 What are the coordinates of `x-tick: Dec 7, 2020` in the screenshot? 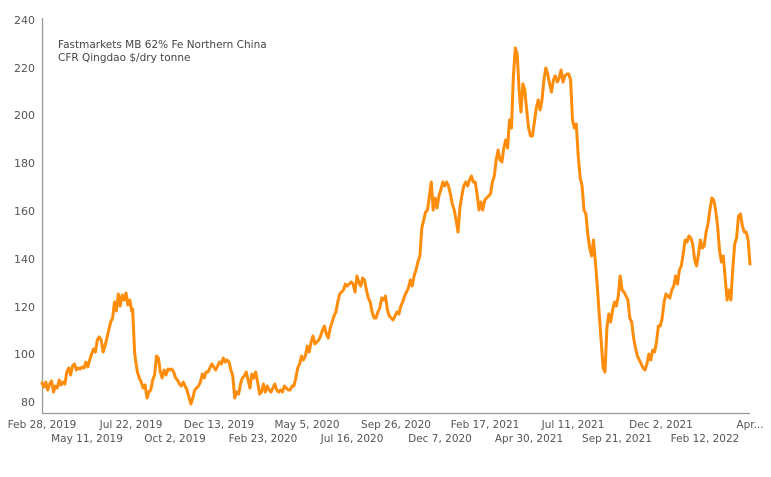 It's located at (440, 439).